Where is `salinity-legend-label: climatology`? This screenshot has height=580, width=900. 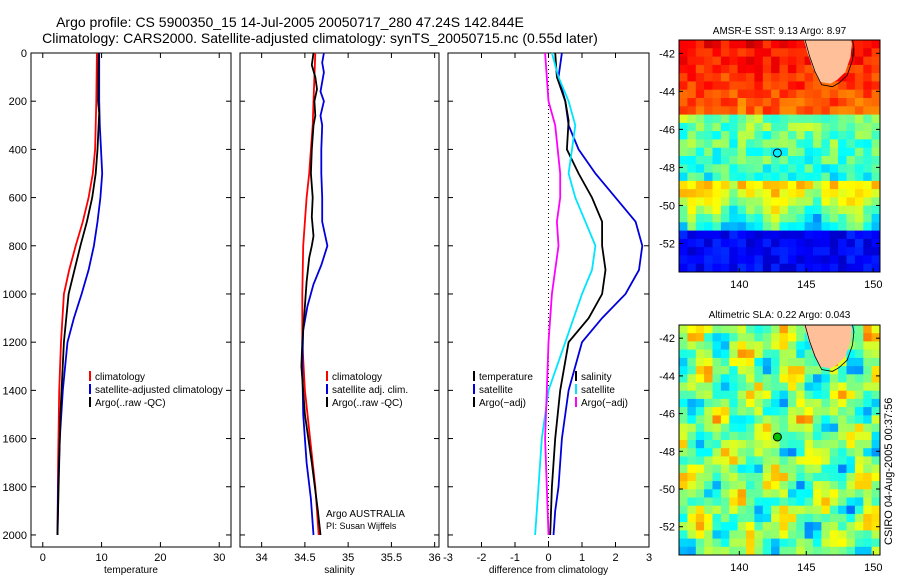
salinity-legend-label: climatology is located at coordinates (357, 377).